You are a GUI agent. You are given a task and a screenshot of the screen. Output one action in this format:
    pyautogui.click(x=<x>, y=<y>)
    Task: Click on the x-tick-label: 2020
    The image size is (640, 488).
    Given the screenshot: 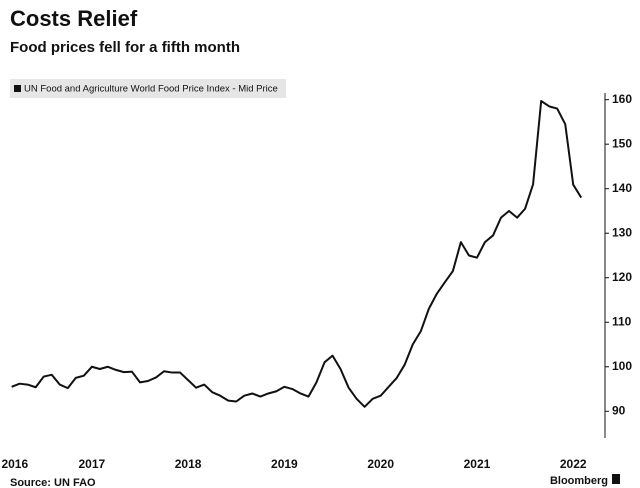 What is the action you would take?
    pyautogui.click(x=380, y=464)
    